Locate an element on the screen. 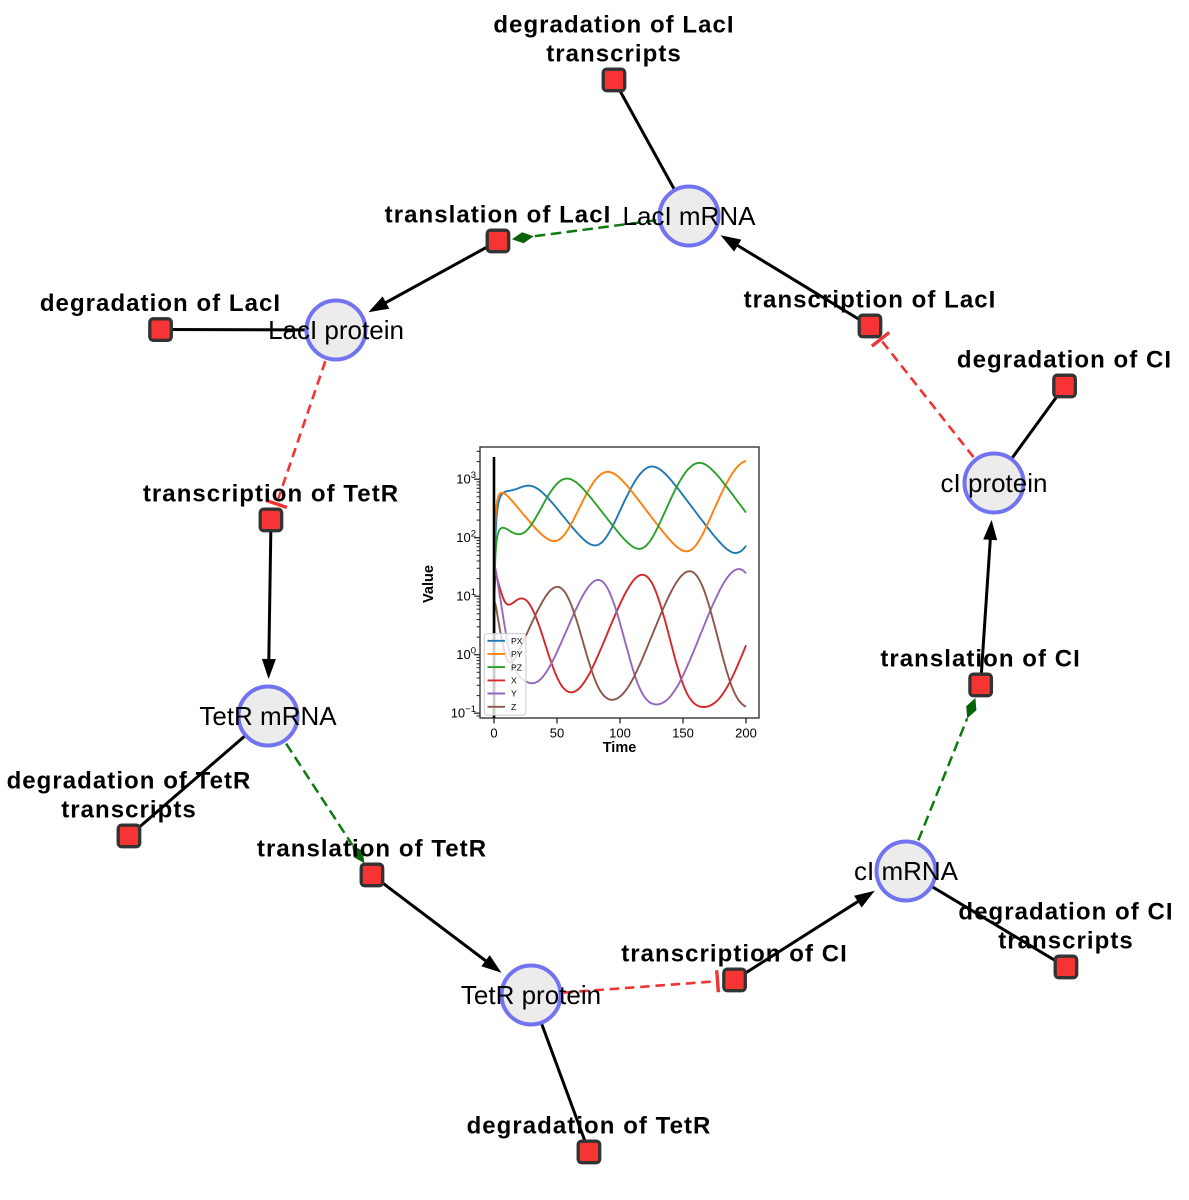  svg-text: PX is located at coordinates (517, 641).